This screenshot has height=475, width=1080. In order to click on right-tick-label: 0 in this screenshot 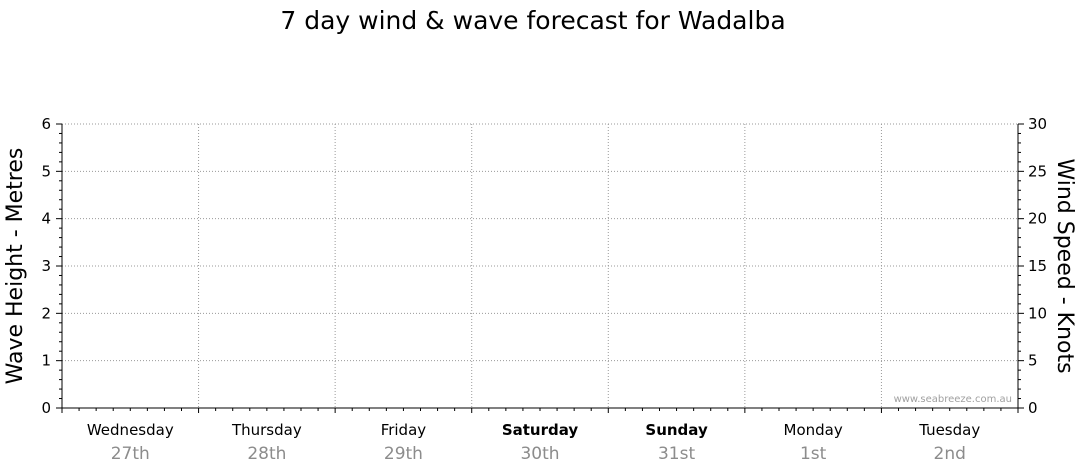, I will do `click(1033, 408)`.